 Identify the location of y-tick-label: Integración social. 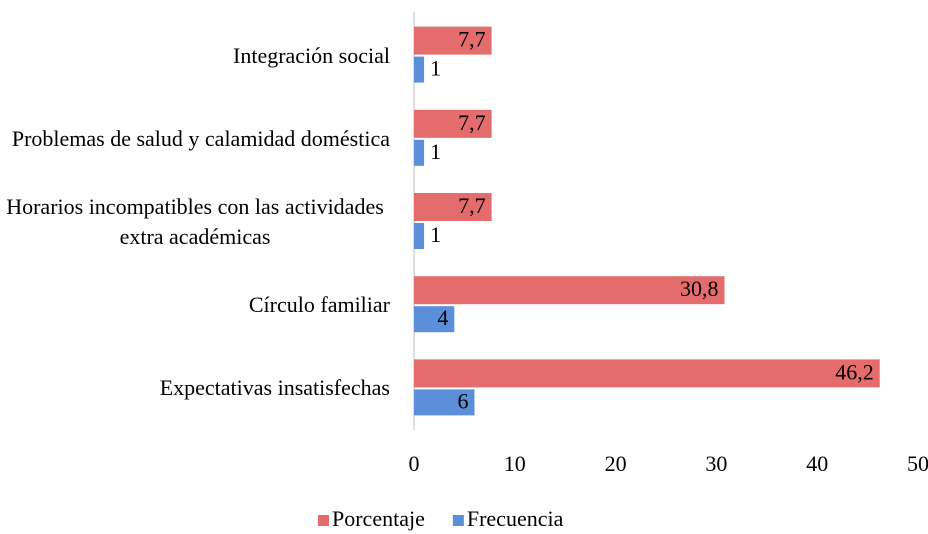
(311, 55).